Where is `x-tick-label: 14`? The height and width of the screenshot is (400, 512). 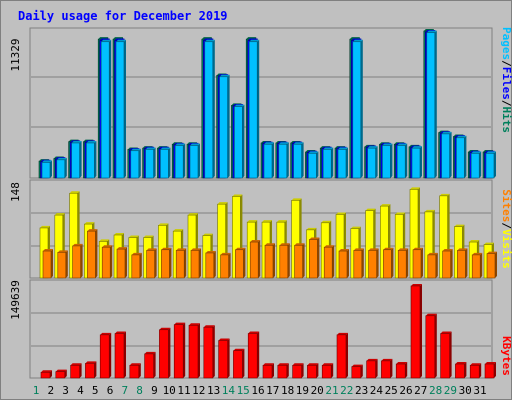 x-tick-label: 14 is located at coordinates (229, 390).